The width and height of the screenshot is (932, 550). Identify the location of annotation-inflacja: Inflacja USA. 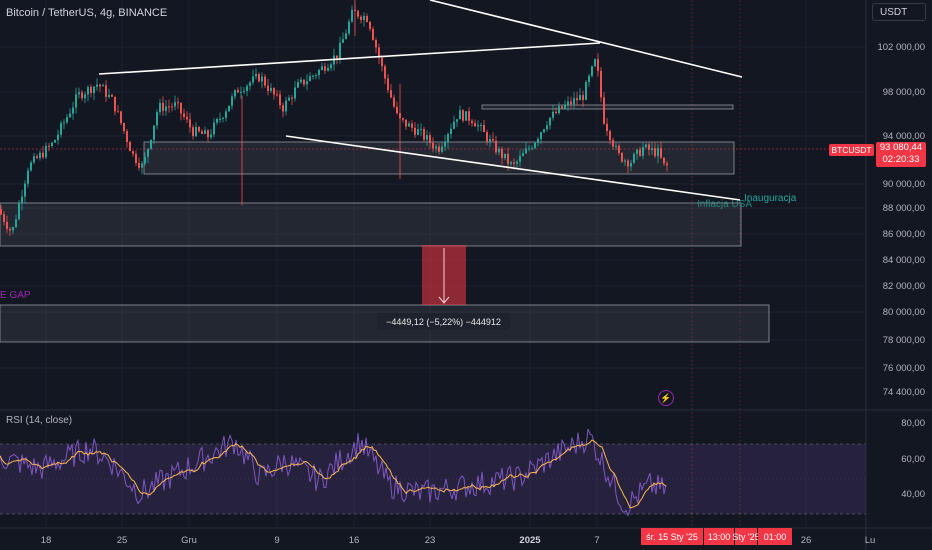
(725, 204).